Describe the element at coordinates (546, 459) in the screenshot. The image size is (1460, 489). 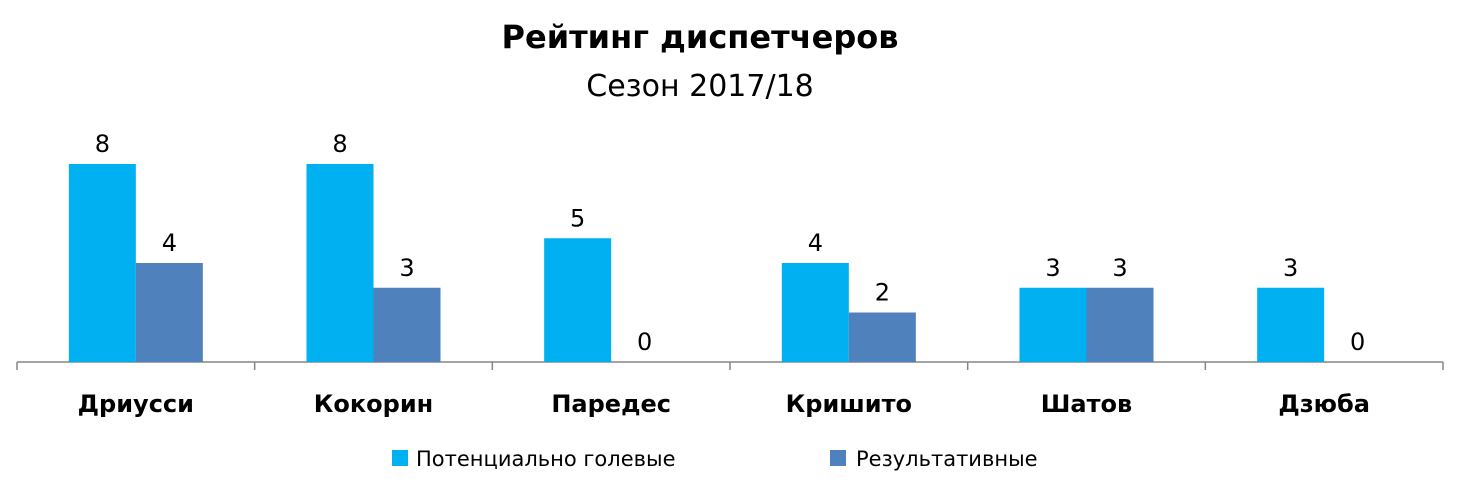
I see `legend-label: Потенциально голевые` at that location.